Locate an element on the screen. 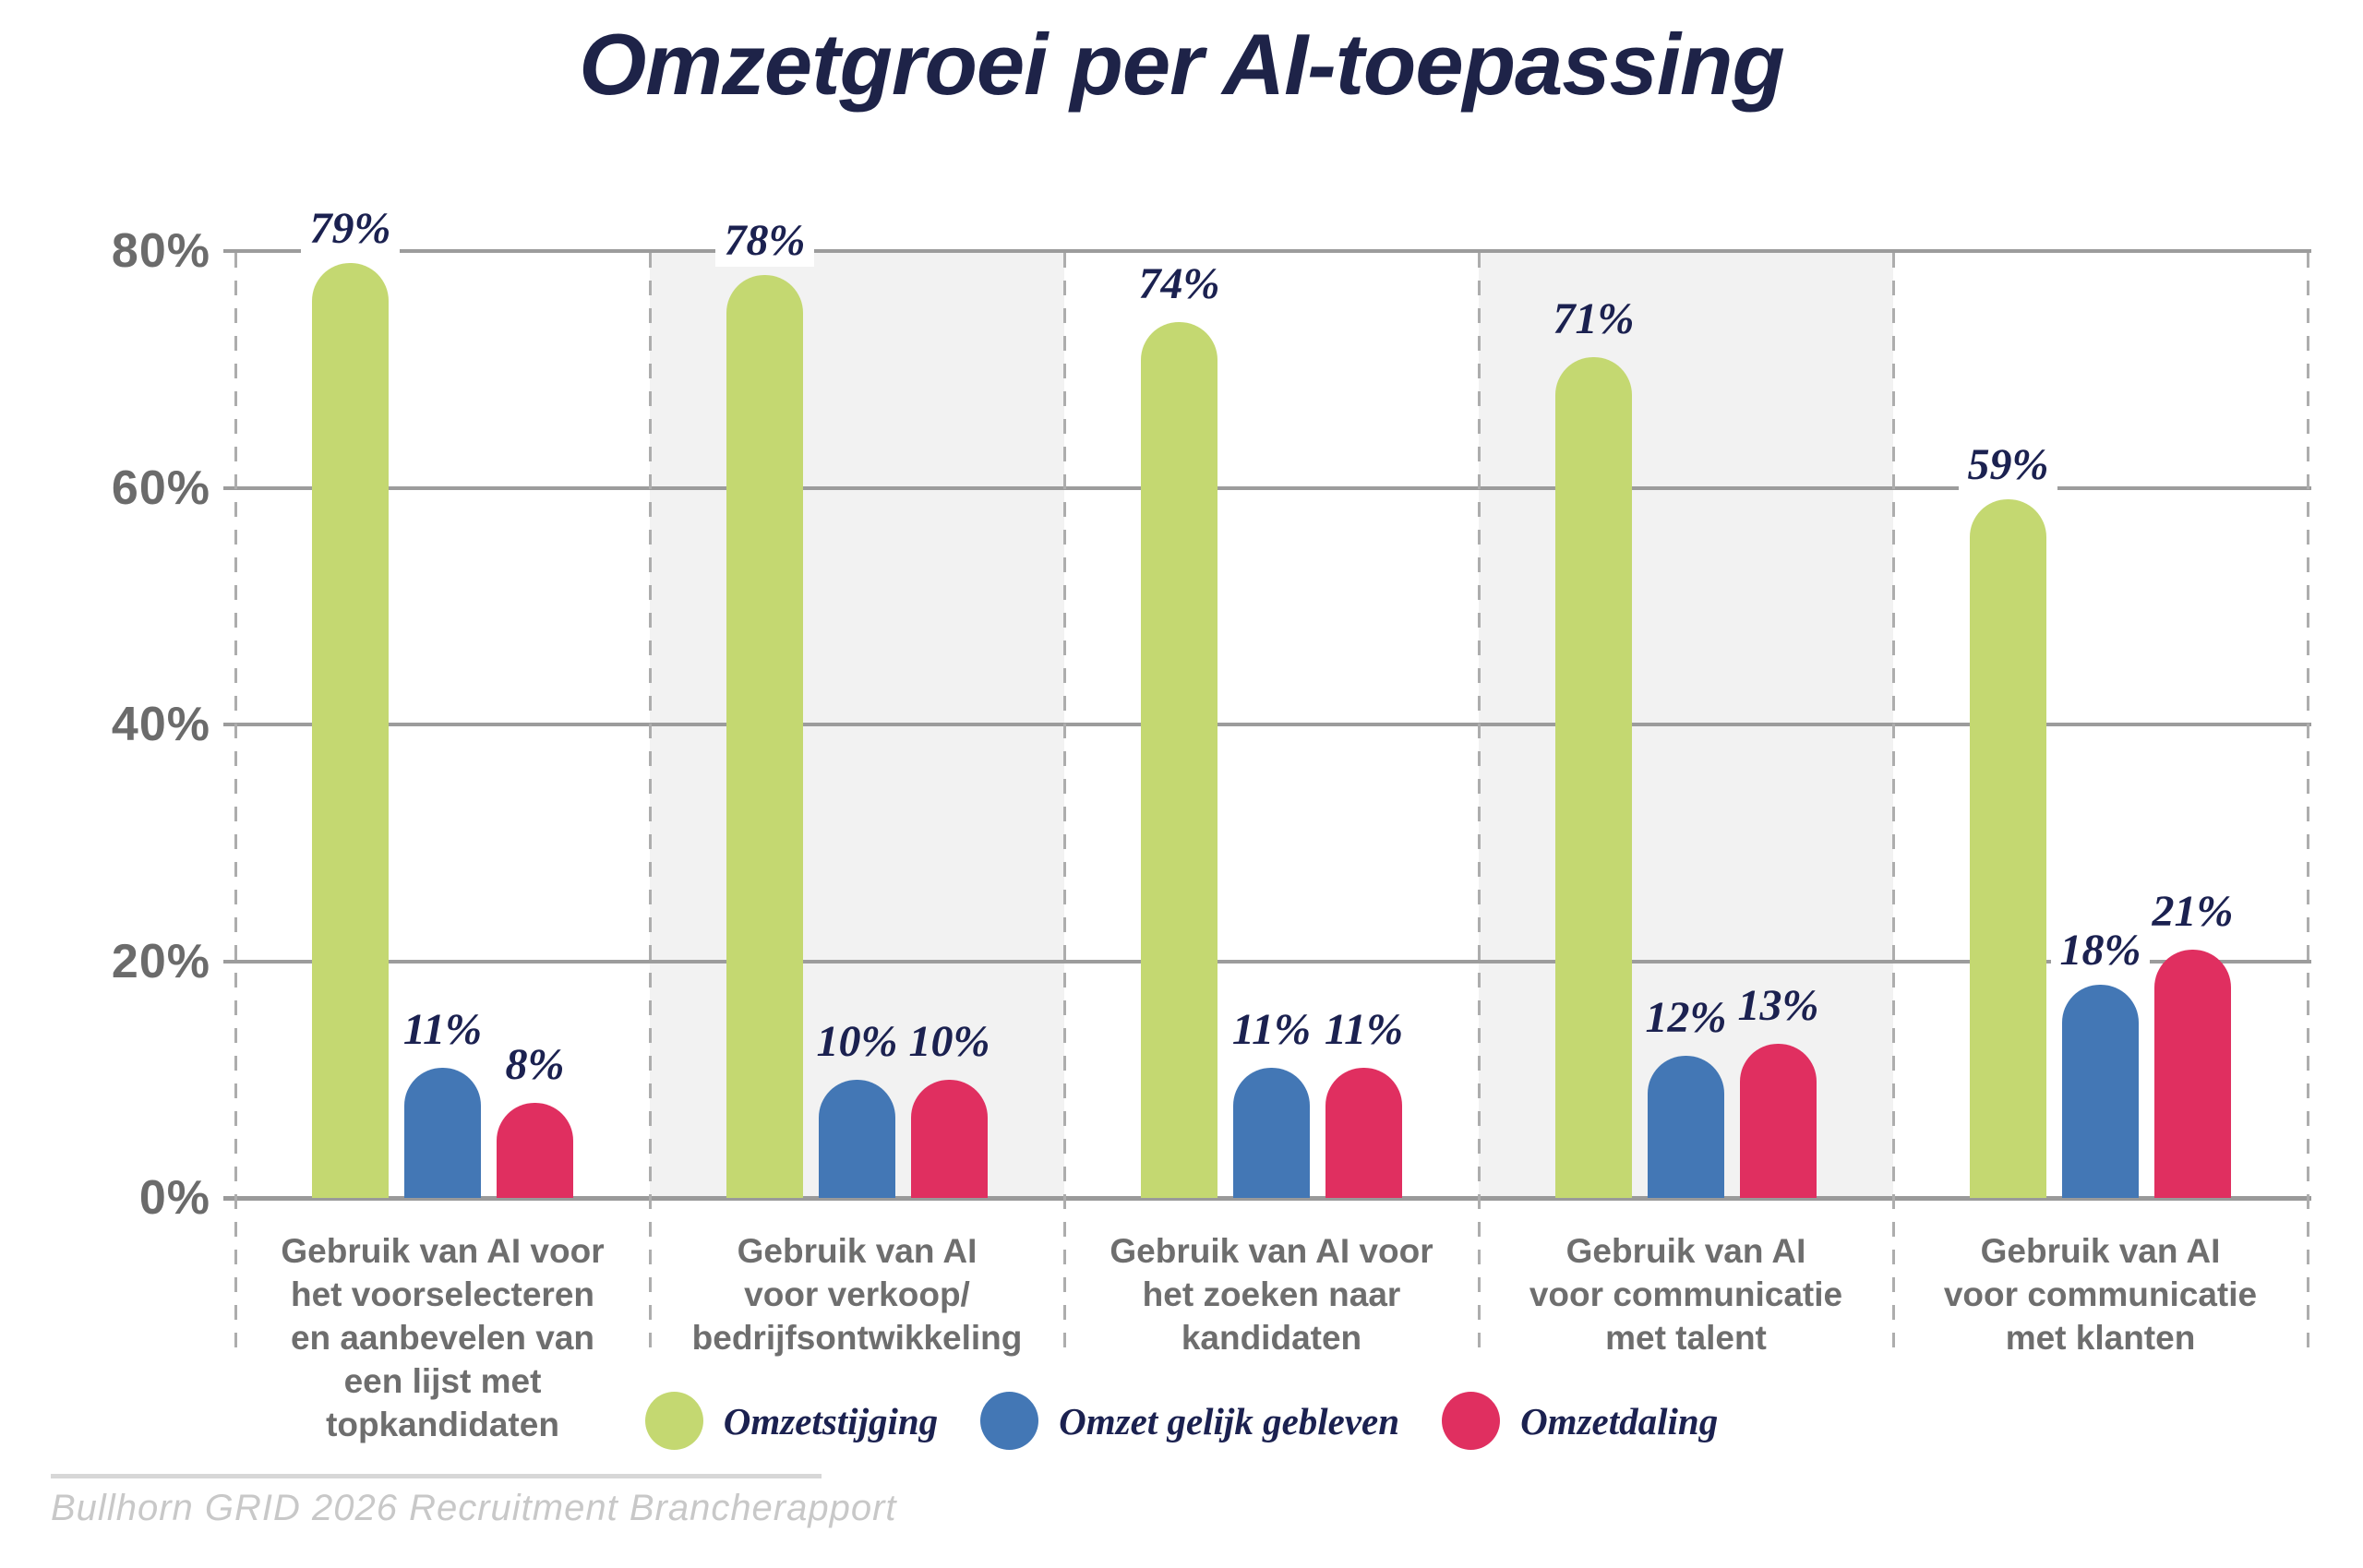 This screenshot has width=2363, height=1568. x-axis-line is located at coordinates (1267, 1199).